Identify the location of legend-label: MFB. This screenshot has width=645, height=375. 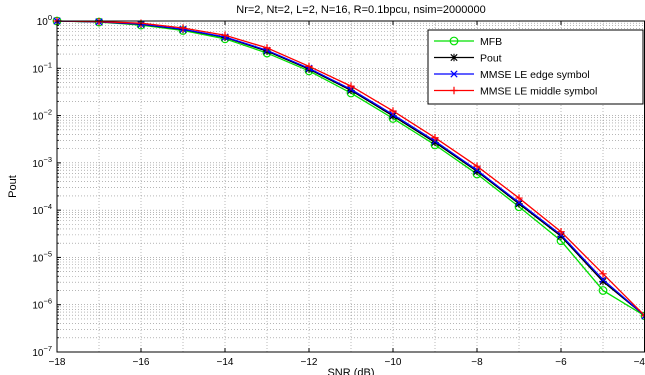
(491, 42).